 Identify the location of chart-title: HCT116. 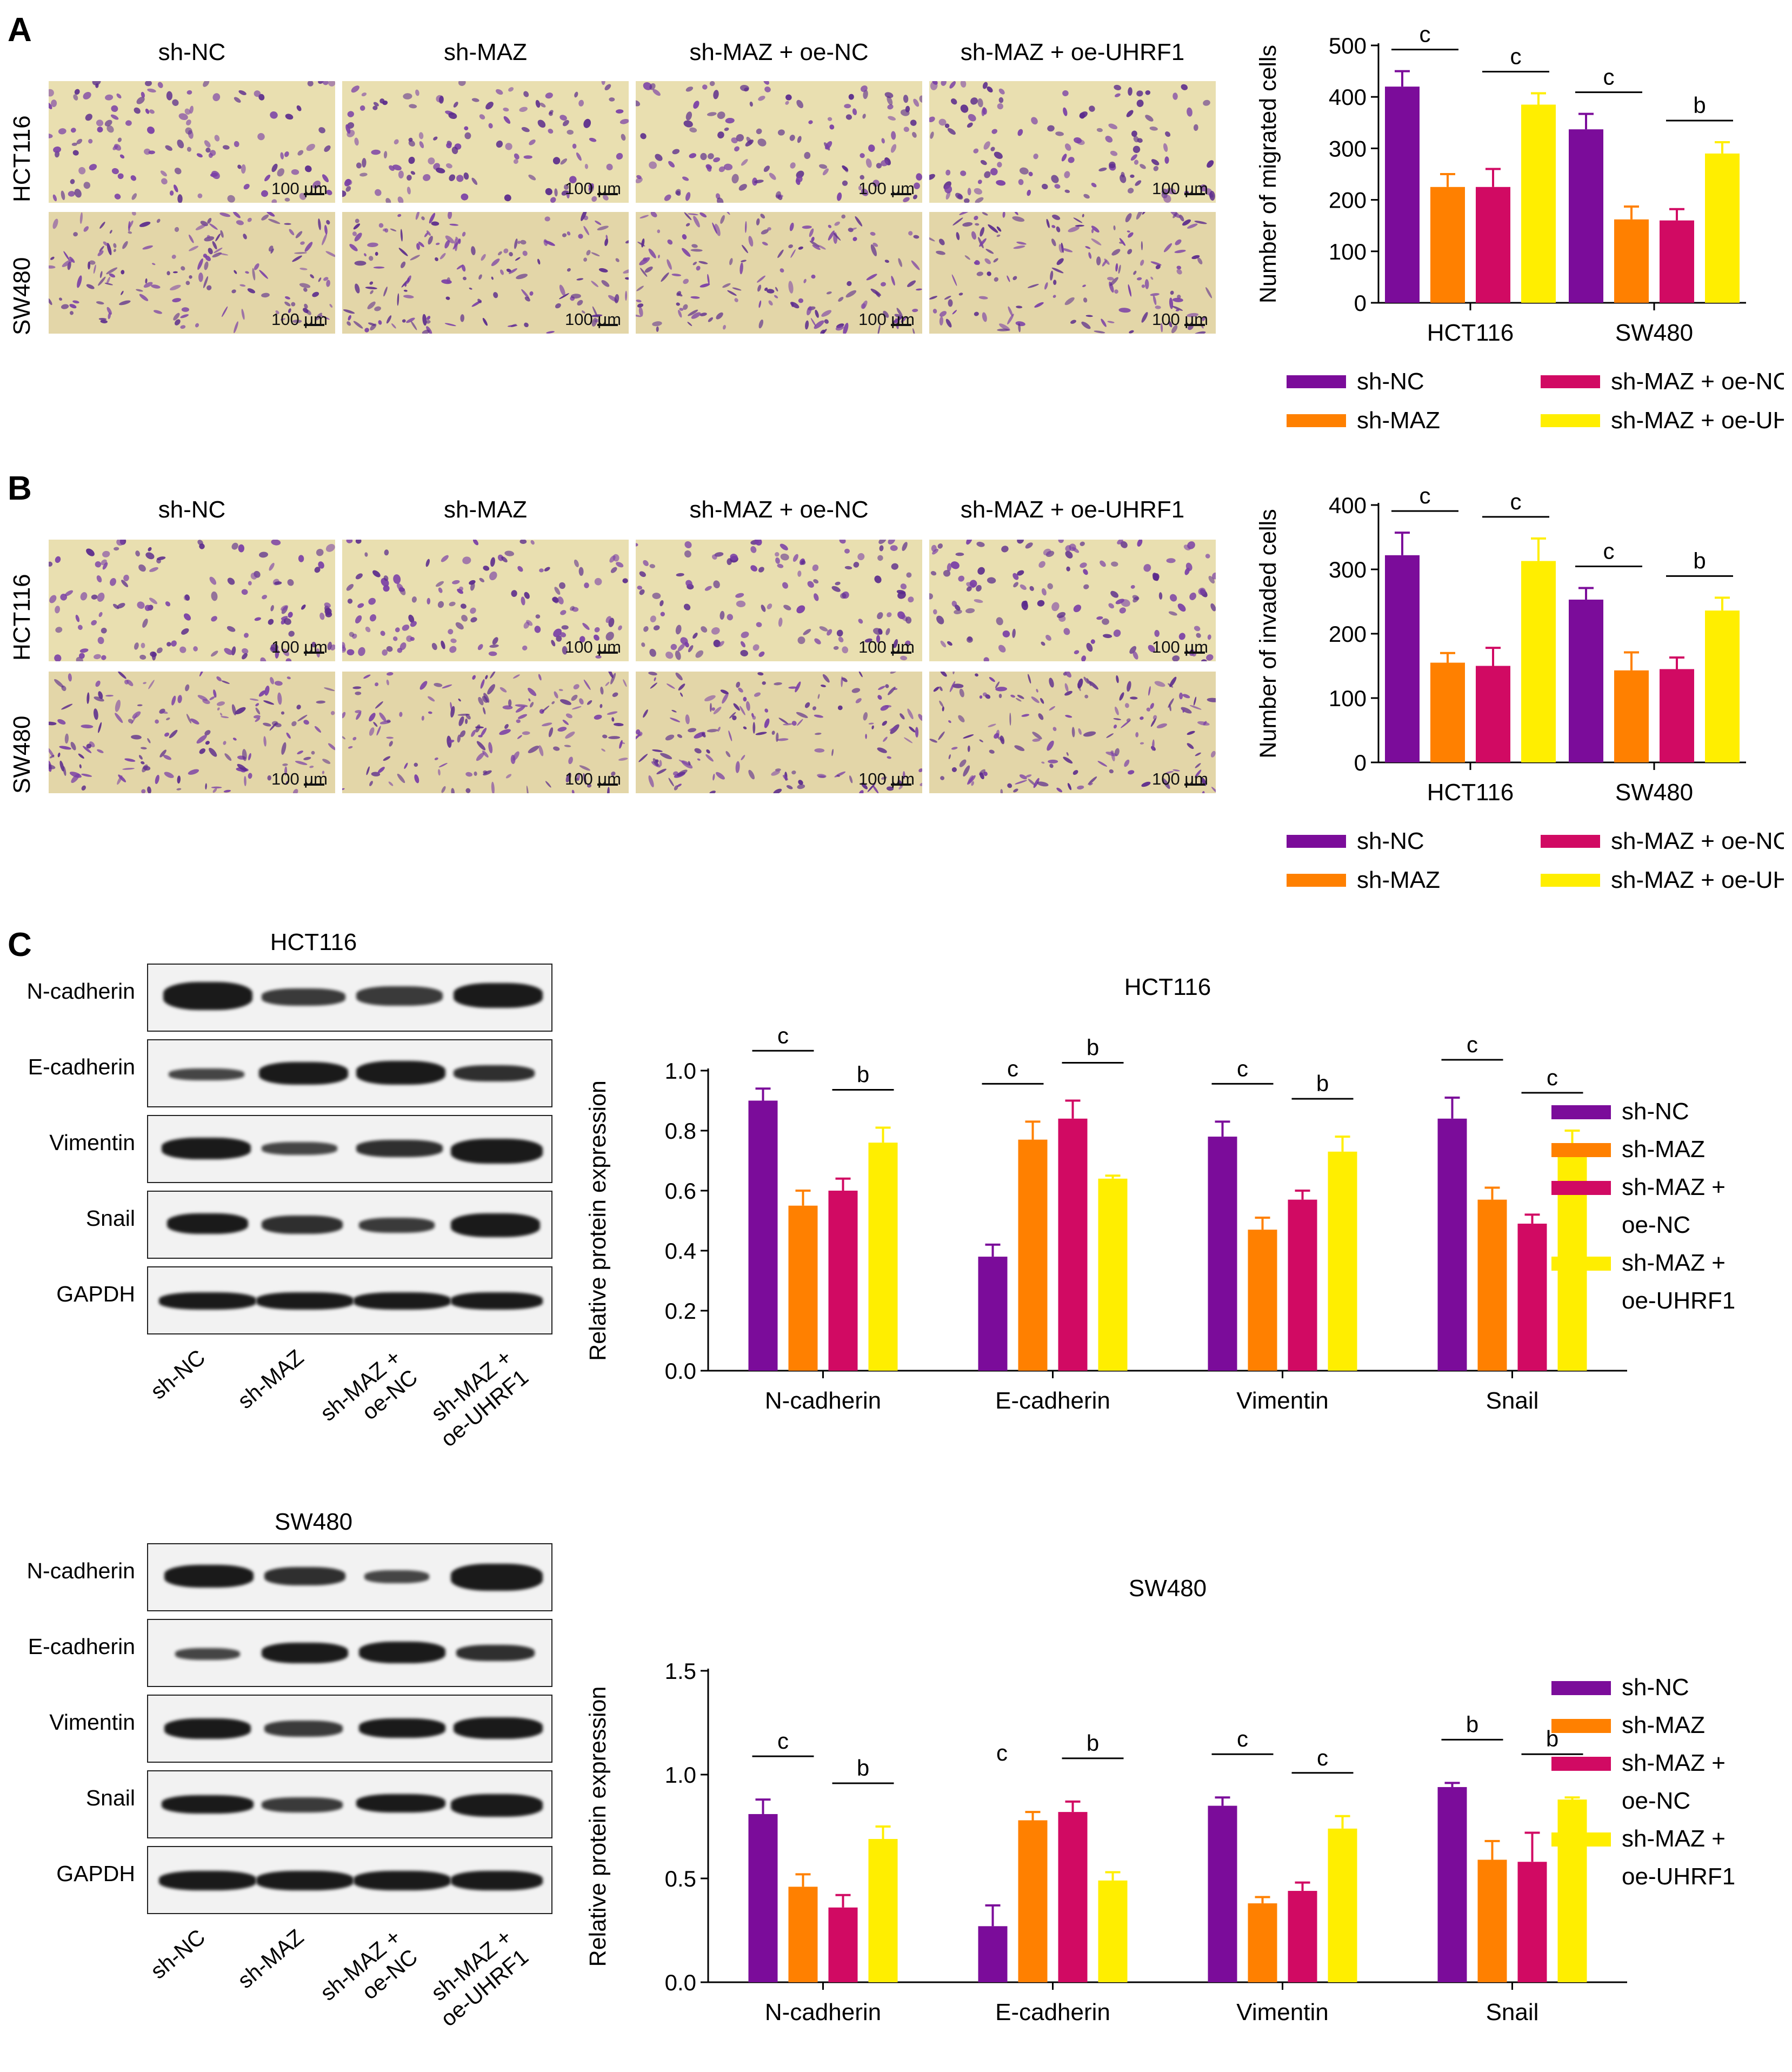
(1167, 987).